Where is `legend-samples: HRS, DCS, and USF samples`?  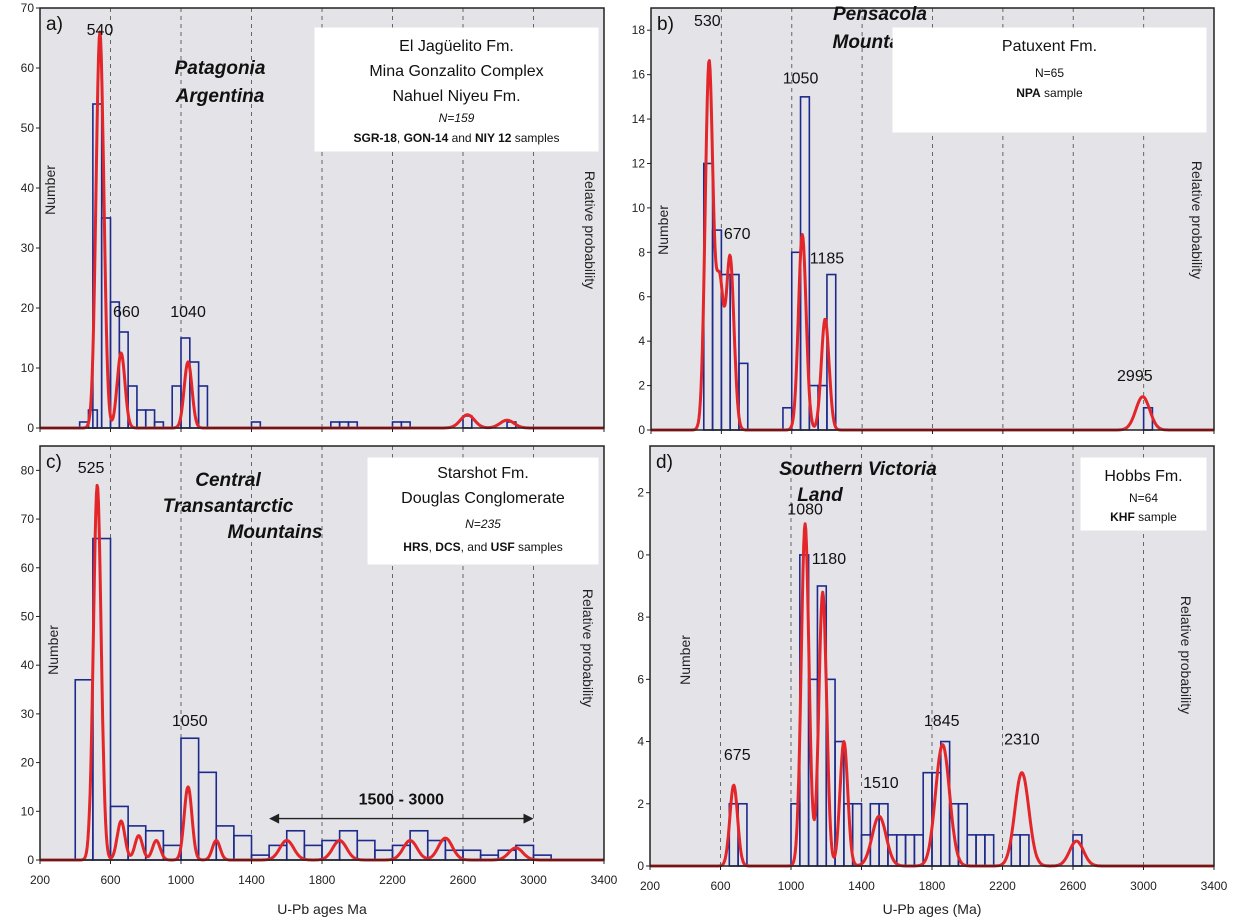 legend-samples: HRS, DCS, and USF samples is located at coordinates (482, 547).